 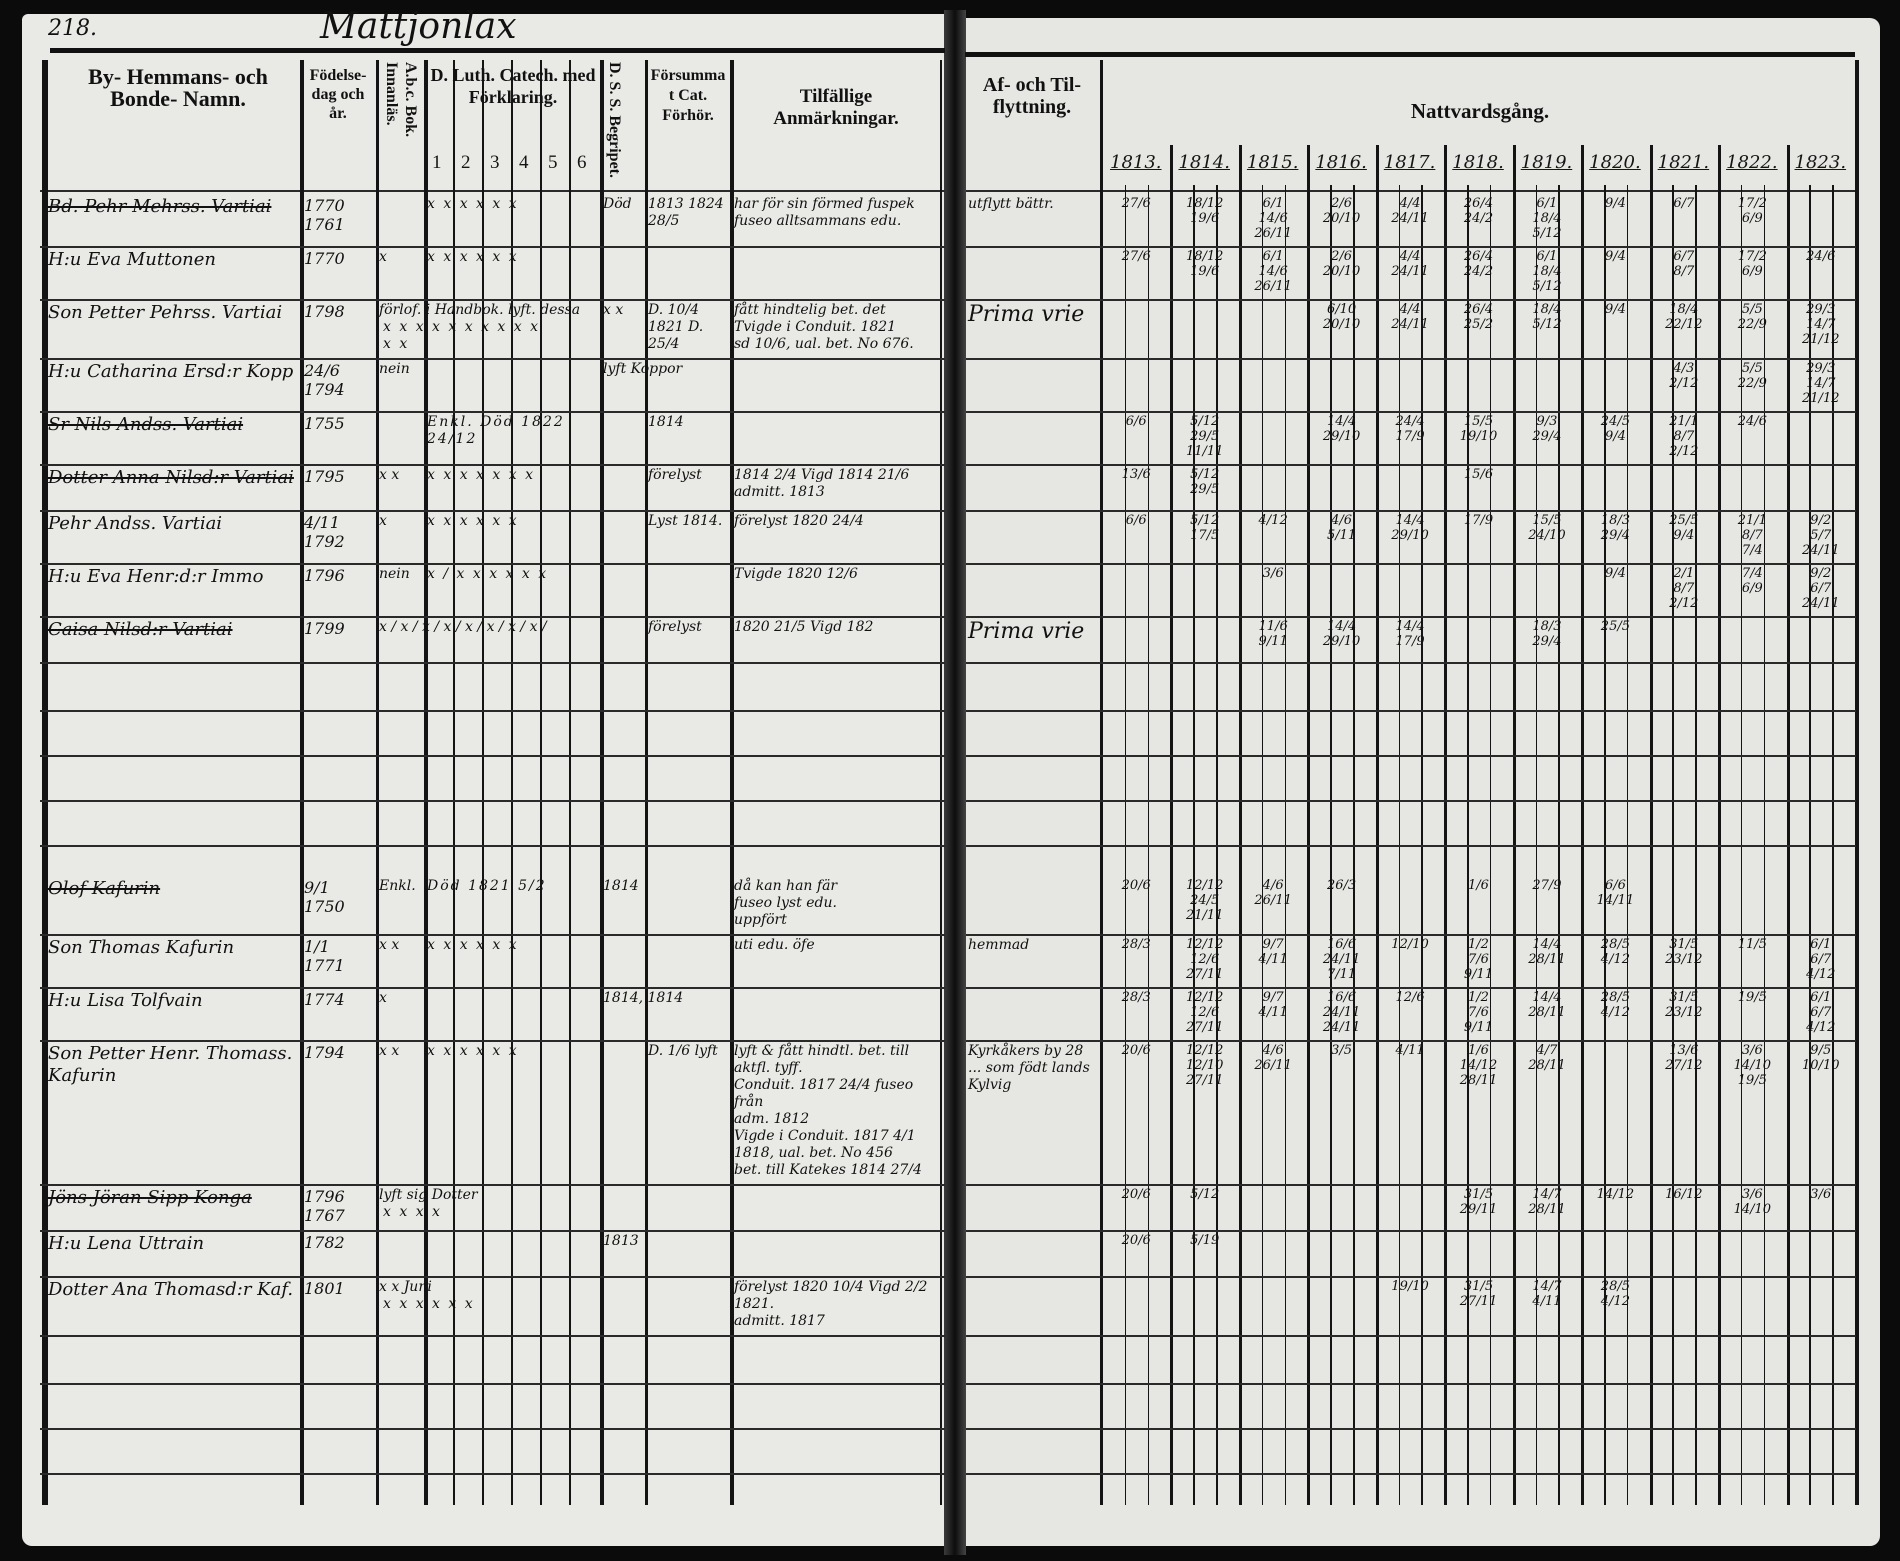 I want to click on communion-date: 19/6, so click(x=1205, y=271).